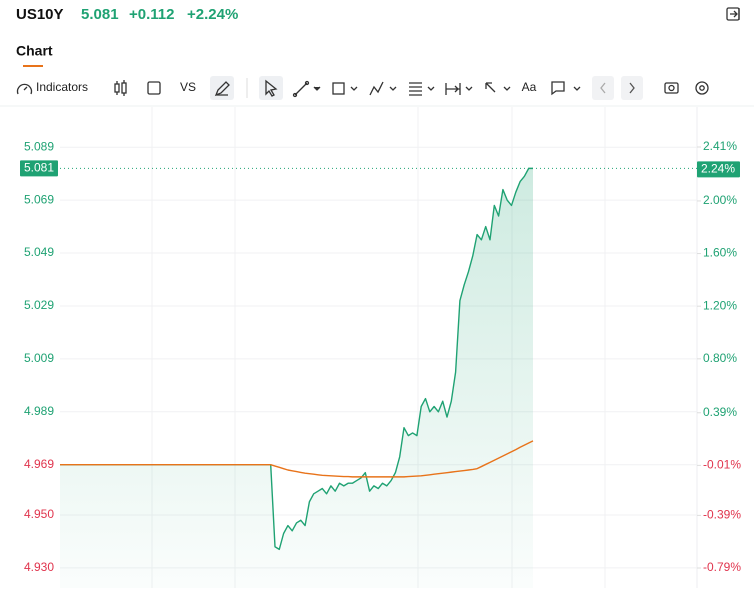 This screenshot has width=754, height=595. Describe the element at coordinates (720, 412) in the screenshot. I see `y2-tick-label: 0.39%` at that location.